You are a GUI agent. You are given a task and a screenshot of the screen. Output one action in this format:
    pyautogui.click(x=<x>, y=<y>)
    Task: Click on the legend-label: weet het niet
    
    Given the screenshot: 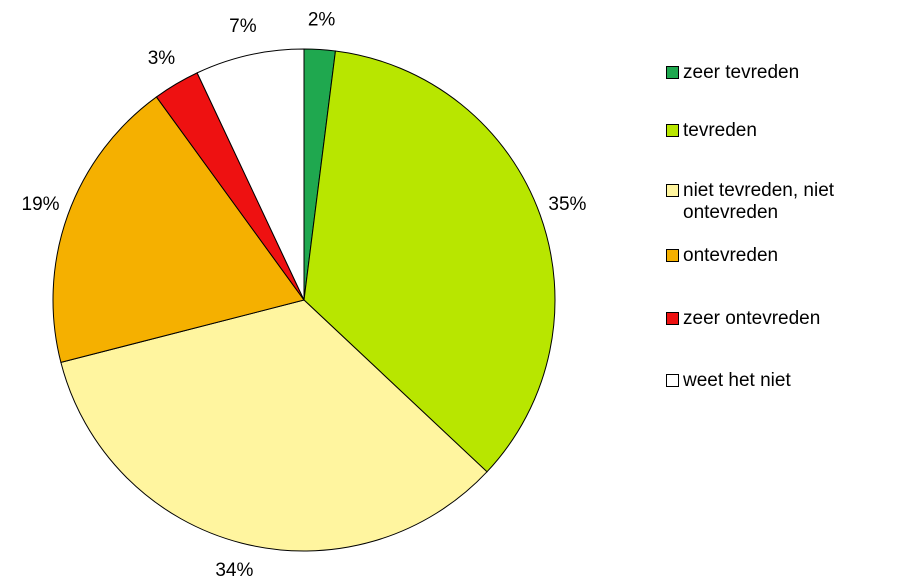 What is the action you would take?
    pyautogui.click(x=737, y=380)
    